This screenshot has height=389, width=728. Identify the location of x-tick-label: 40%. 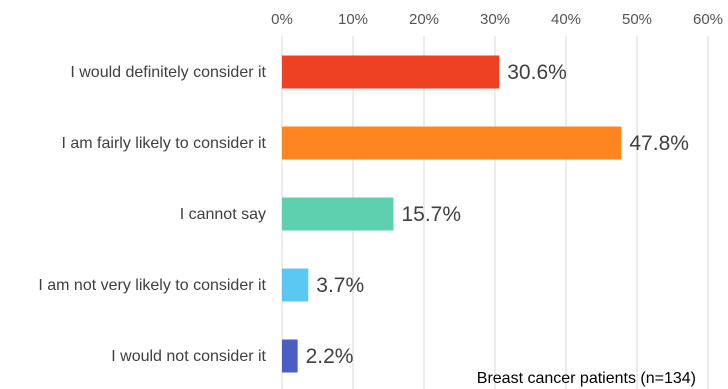
(566, 19).